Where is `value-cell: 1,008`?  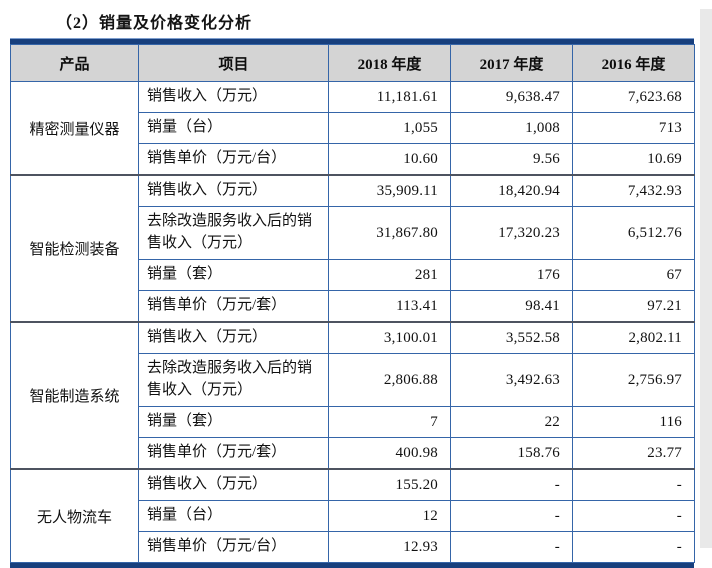 value-cell: 1,008 is located at coordinates (511, 128).